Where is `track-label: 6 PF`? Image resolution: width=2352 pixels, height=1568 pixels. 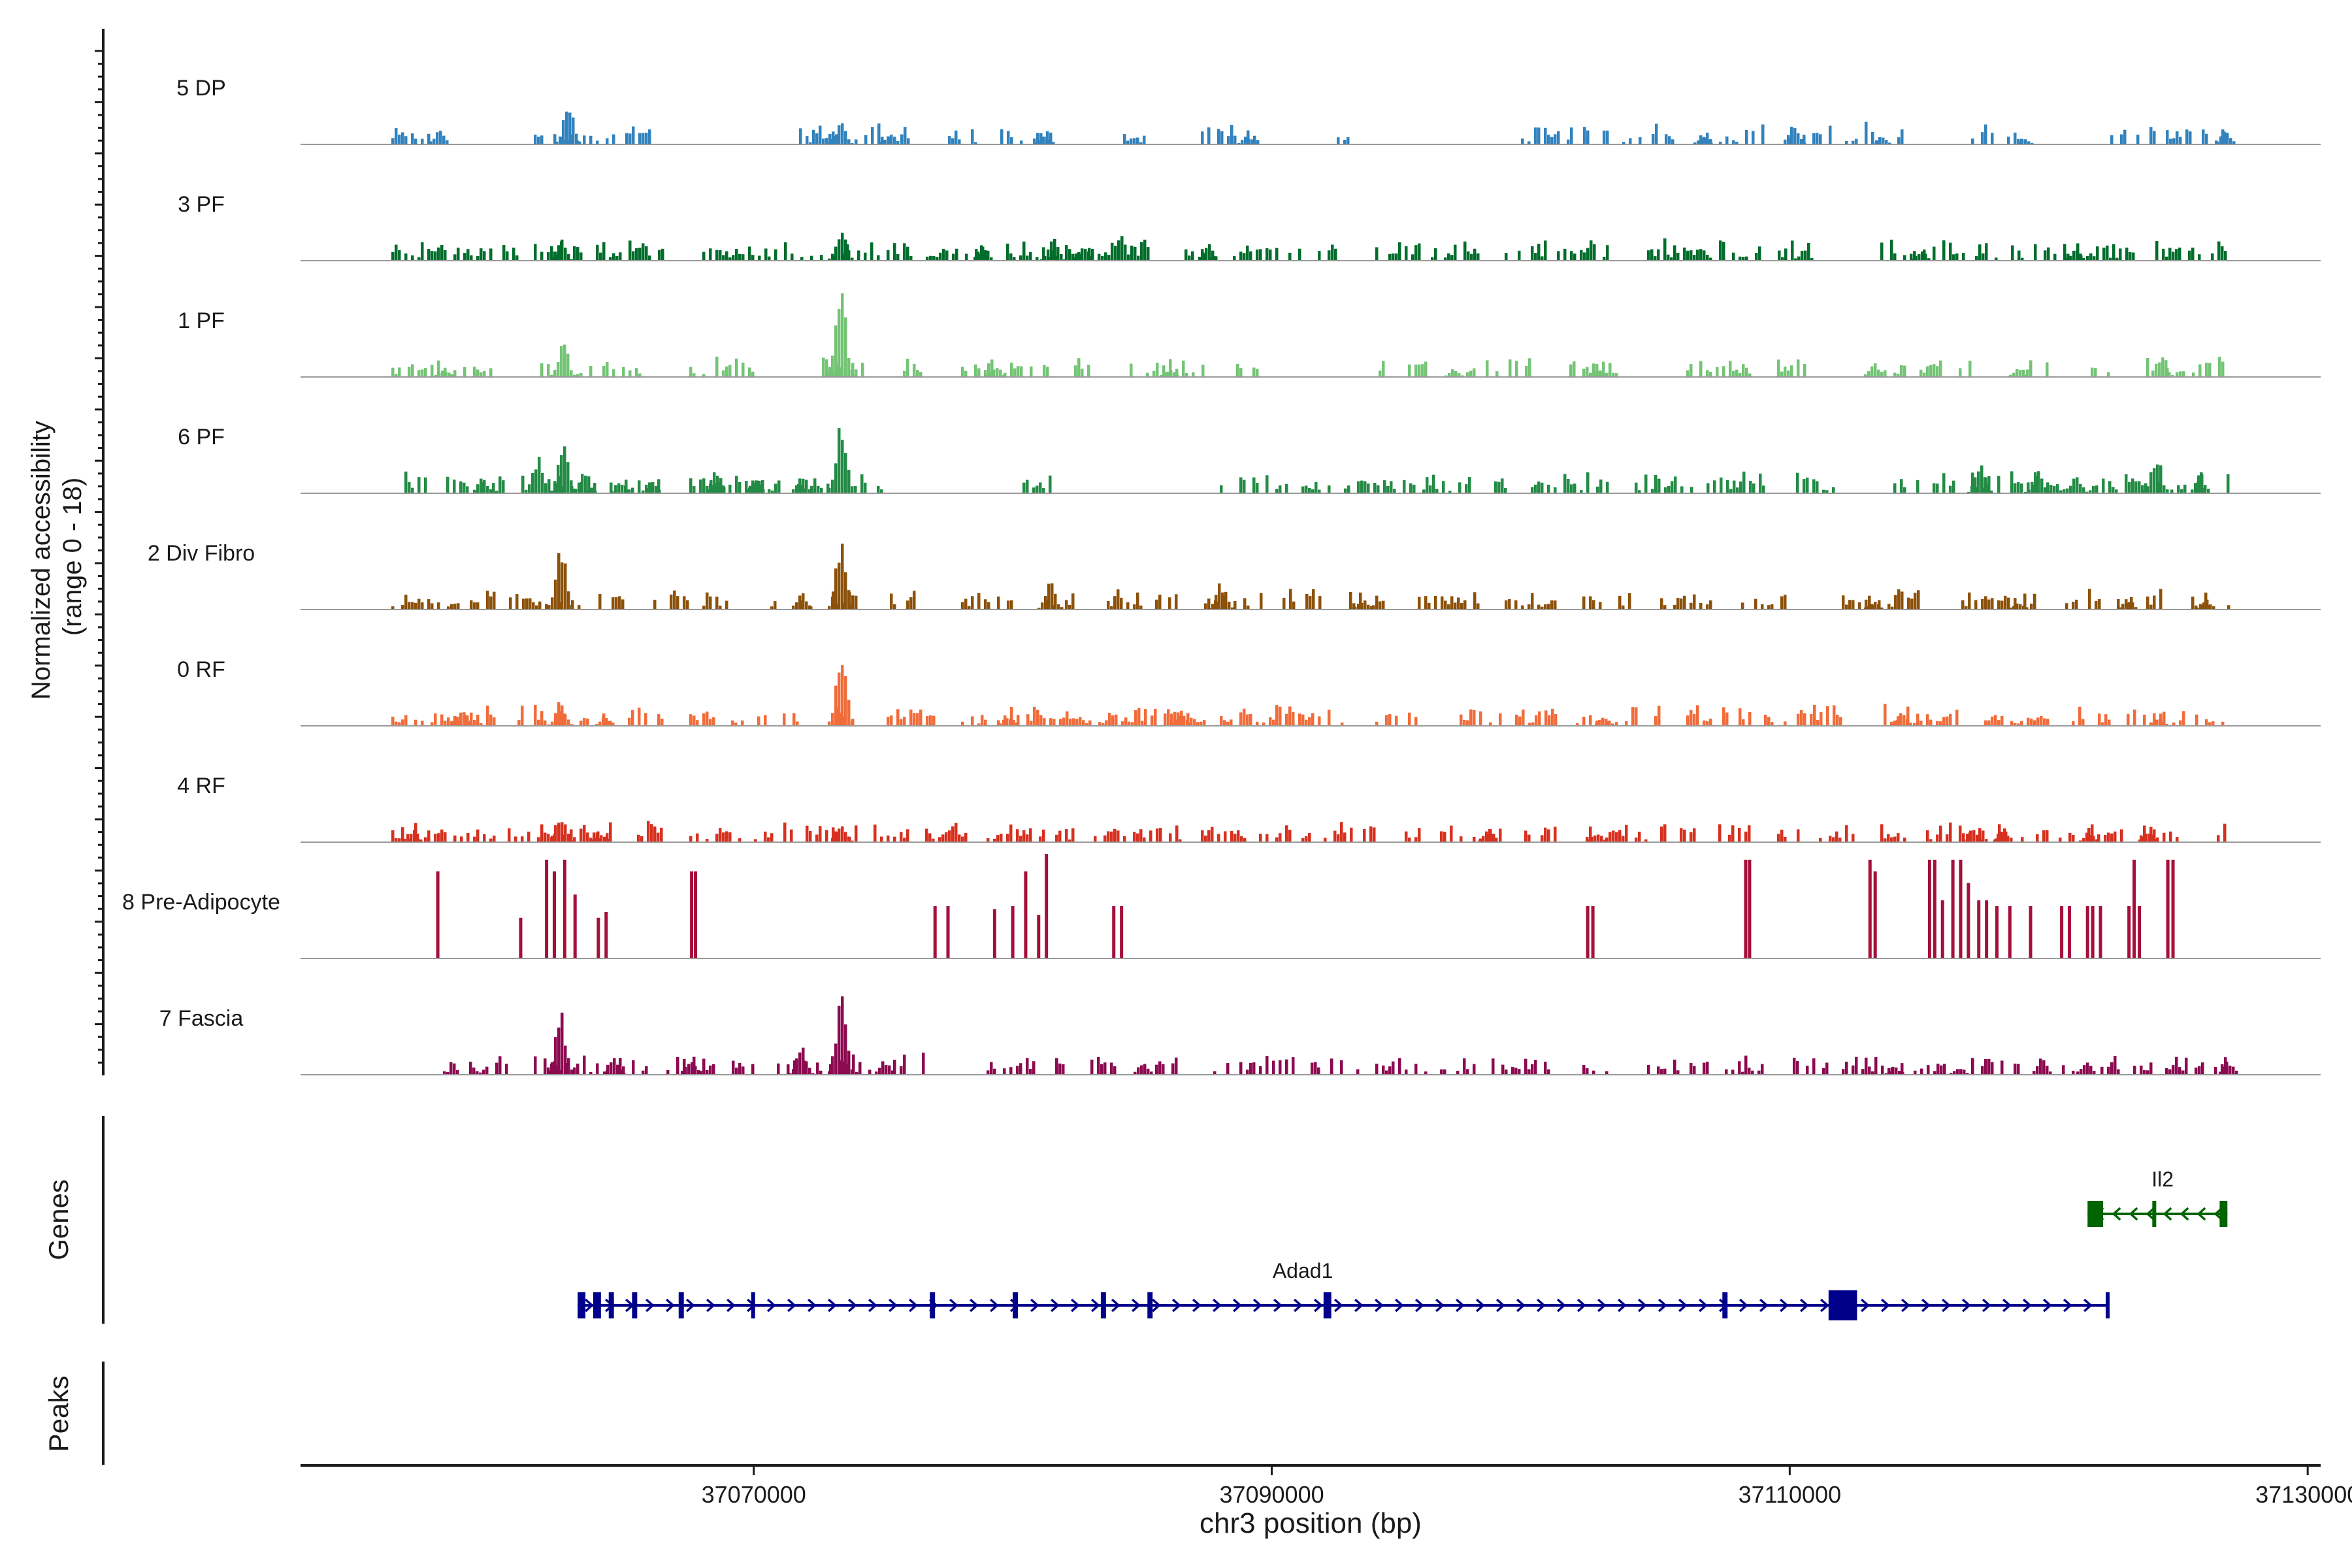
track-label: 6 PF is located at coordinates (201, 437).